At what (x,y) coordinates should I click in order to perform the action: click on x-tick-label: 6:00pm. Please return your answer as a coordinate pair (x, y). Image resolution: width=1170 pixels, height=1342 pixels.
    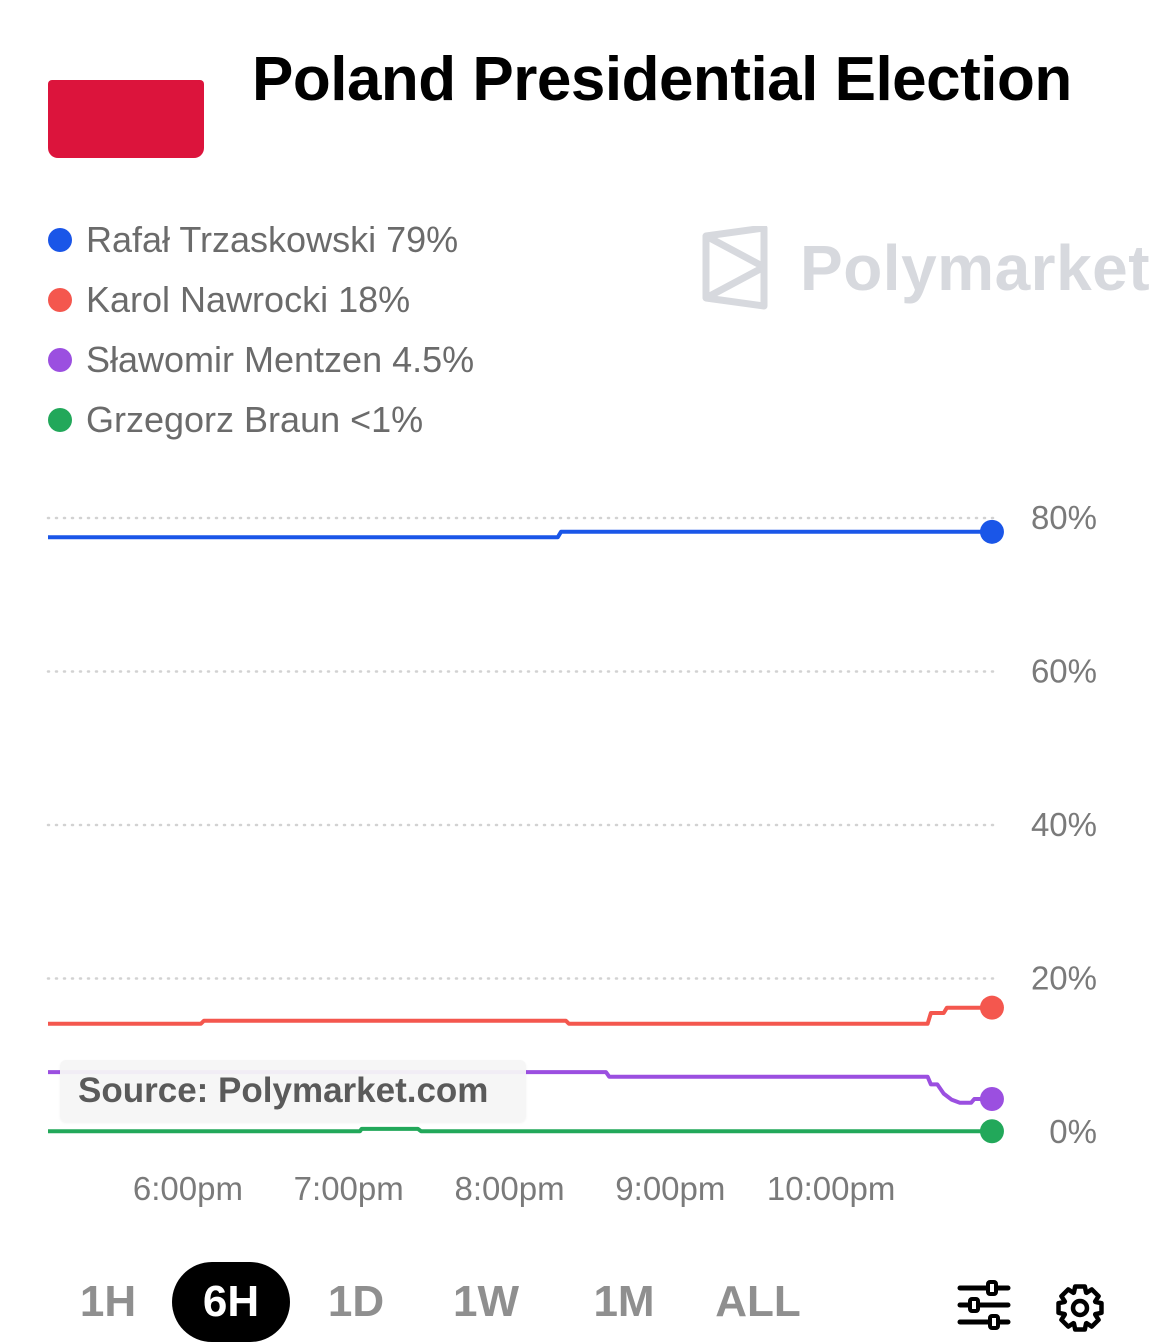
    Looking at the image, I should click on (188, 1188).